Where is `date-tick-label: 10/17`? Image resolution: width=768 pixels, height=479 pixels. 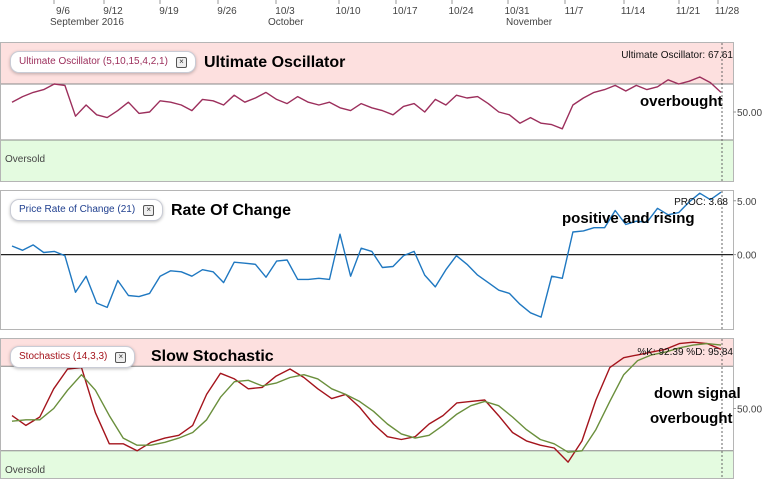
date-tick-label: 10/17 is located at coordinates (404, 11).